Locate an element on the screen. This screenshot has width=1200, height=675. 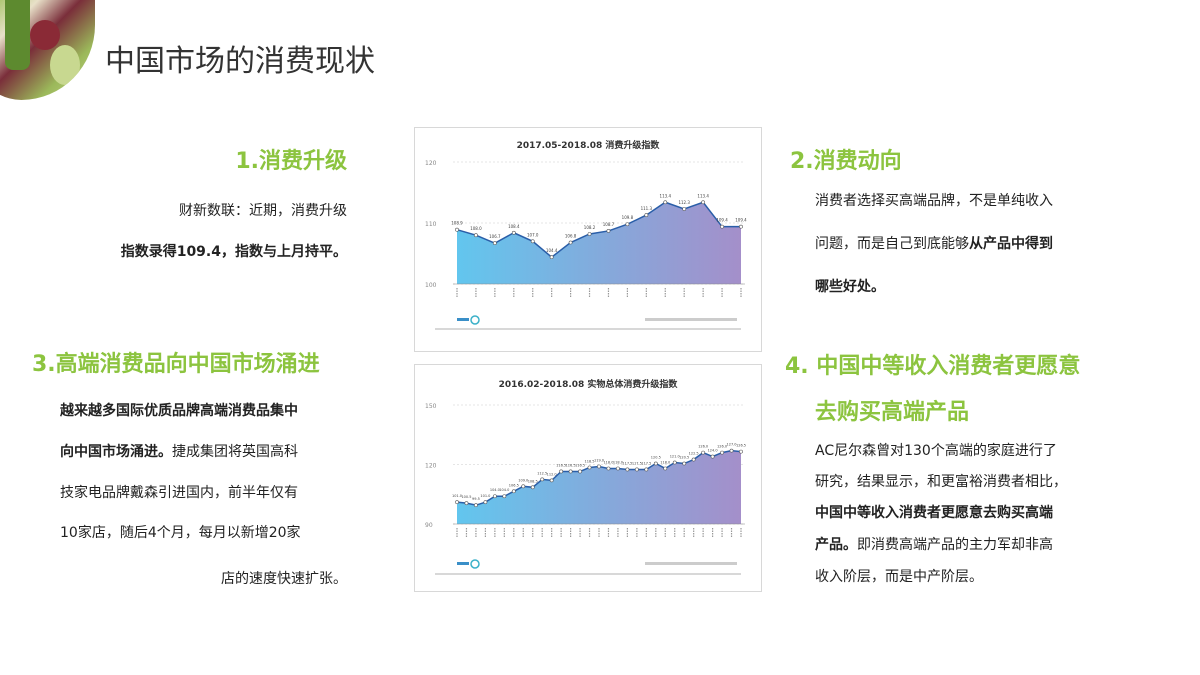
section-2-heading: 2.消费动向 is located at coordinates (846, 161).